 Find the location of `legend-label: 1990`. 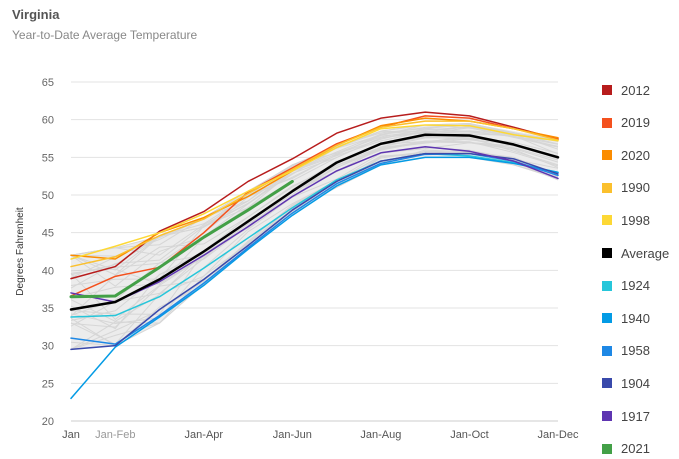

legend-label: 1990 is located at coordinates (635, 188).